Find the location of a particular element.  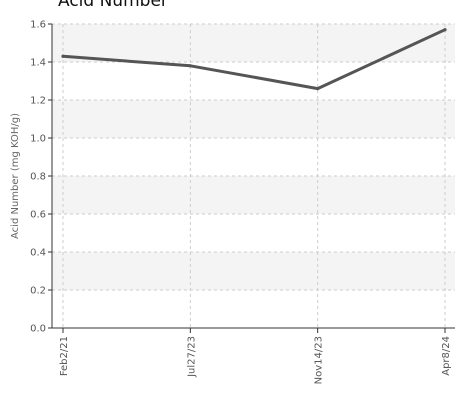

x-tick-label: Jul27/23 is located at coordinates (191, 357).